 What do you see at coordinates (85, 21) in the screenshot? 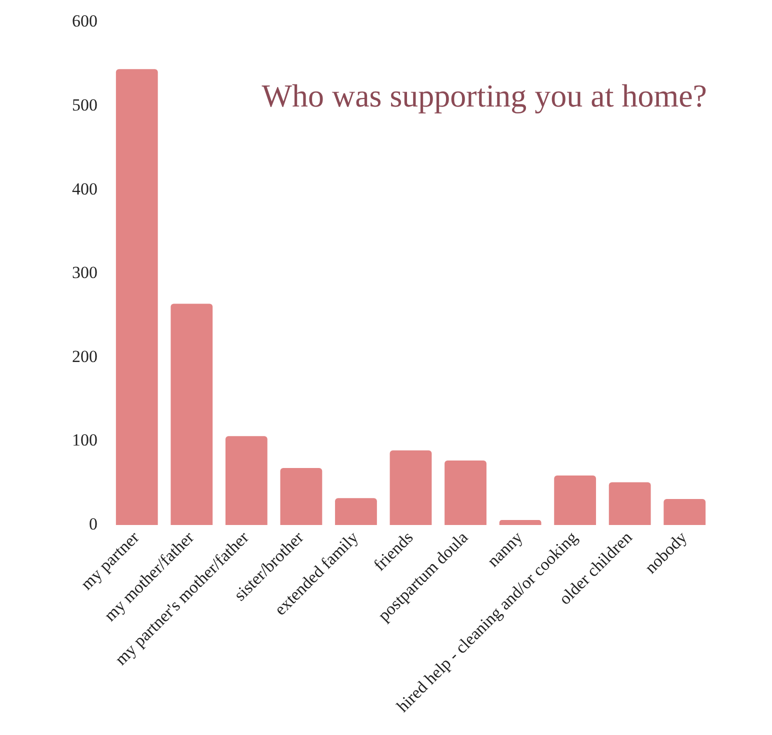
I see `y-tick-label: 600` at bounding box center [85, 21].